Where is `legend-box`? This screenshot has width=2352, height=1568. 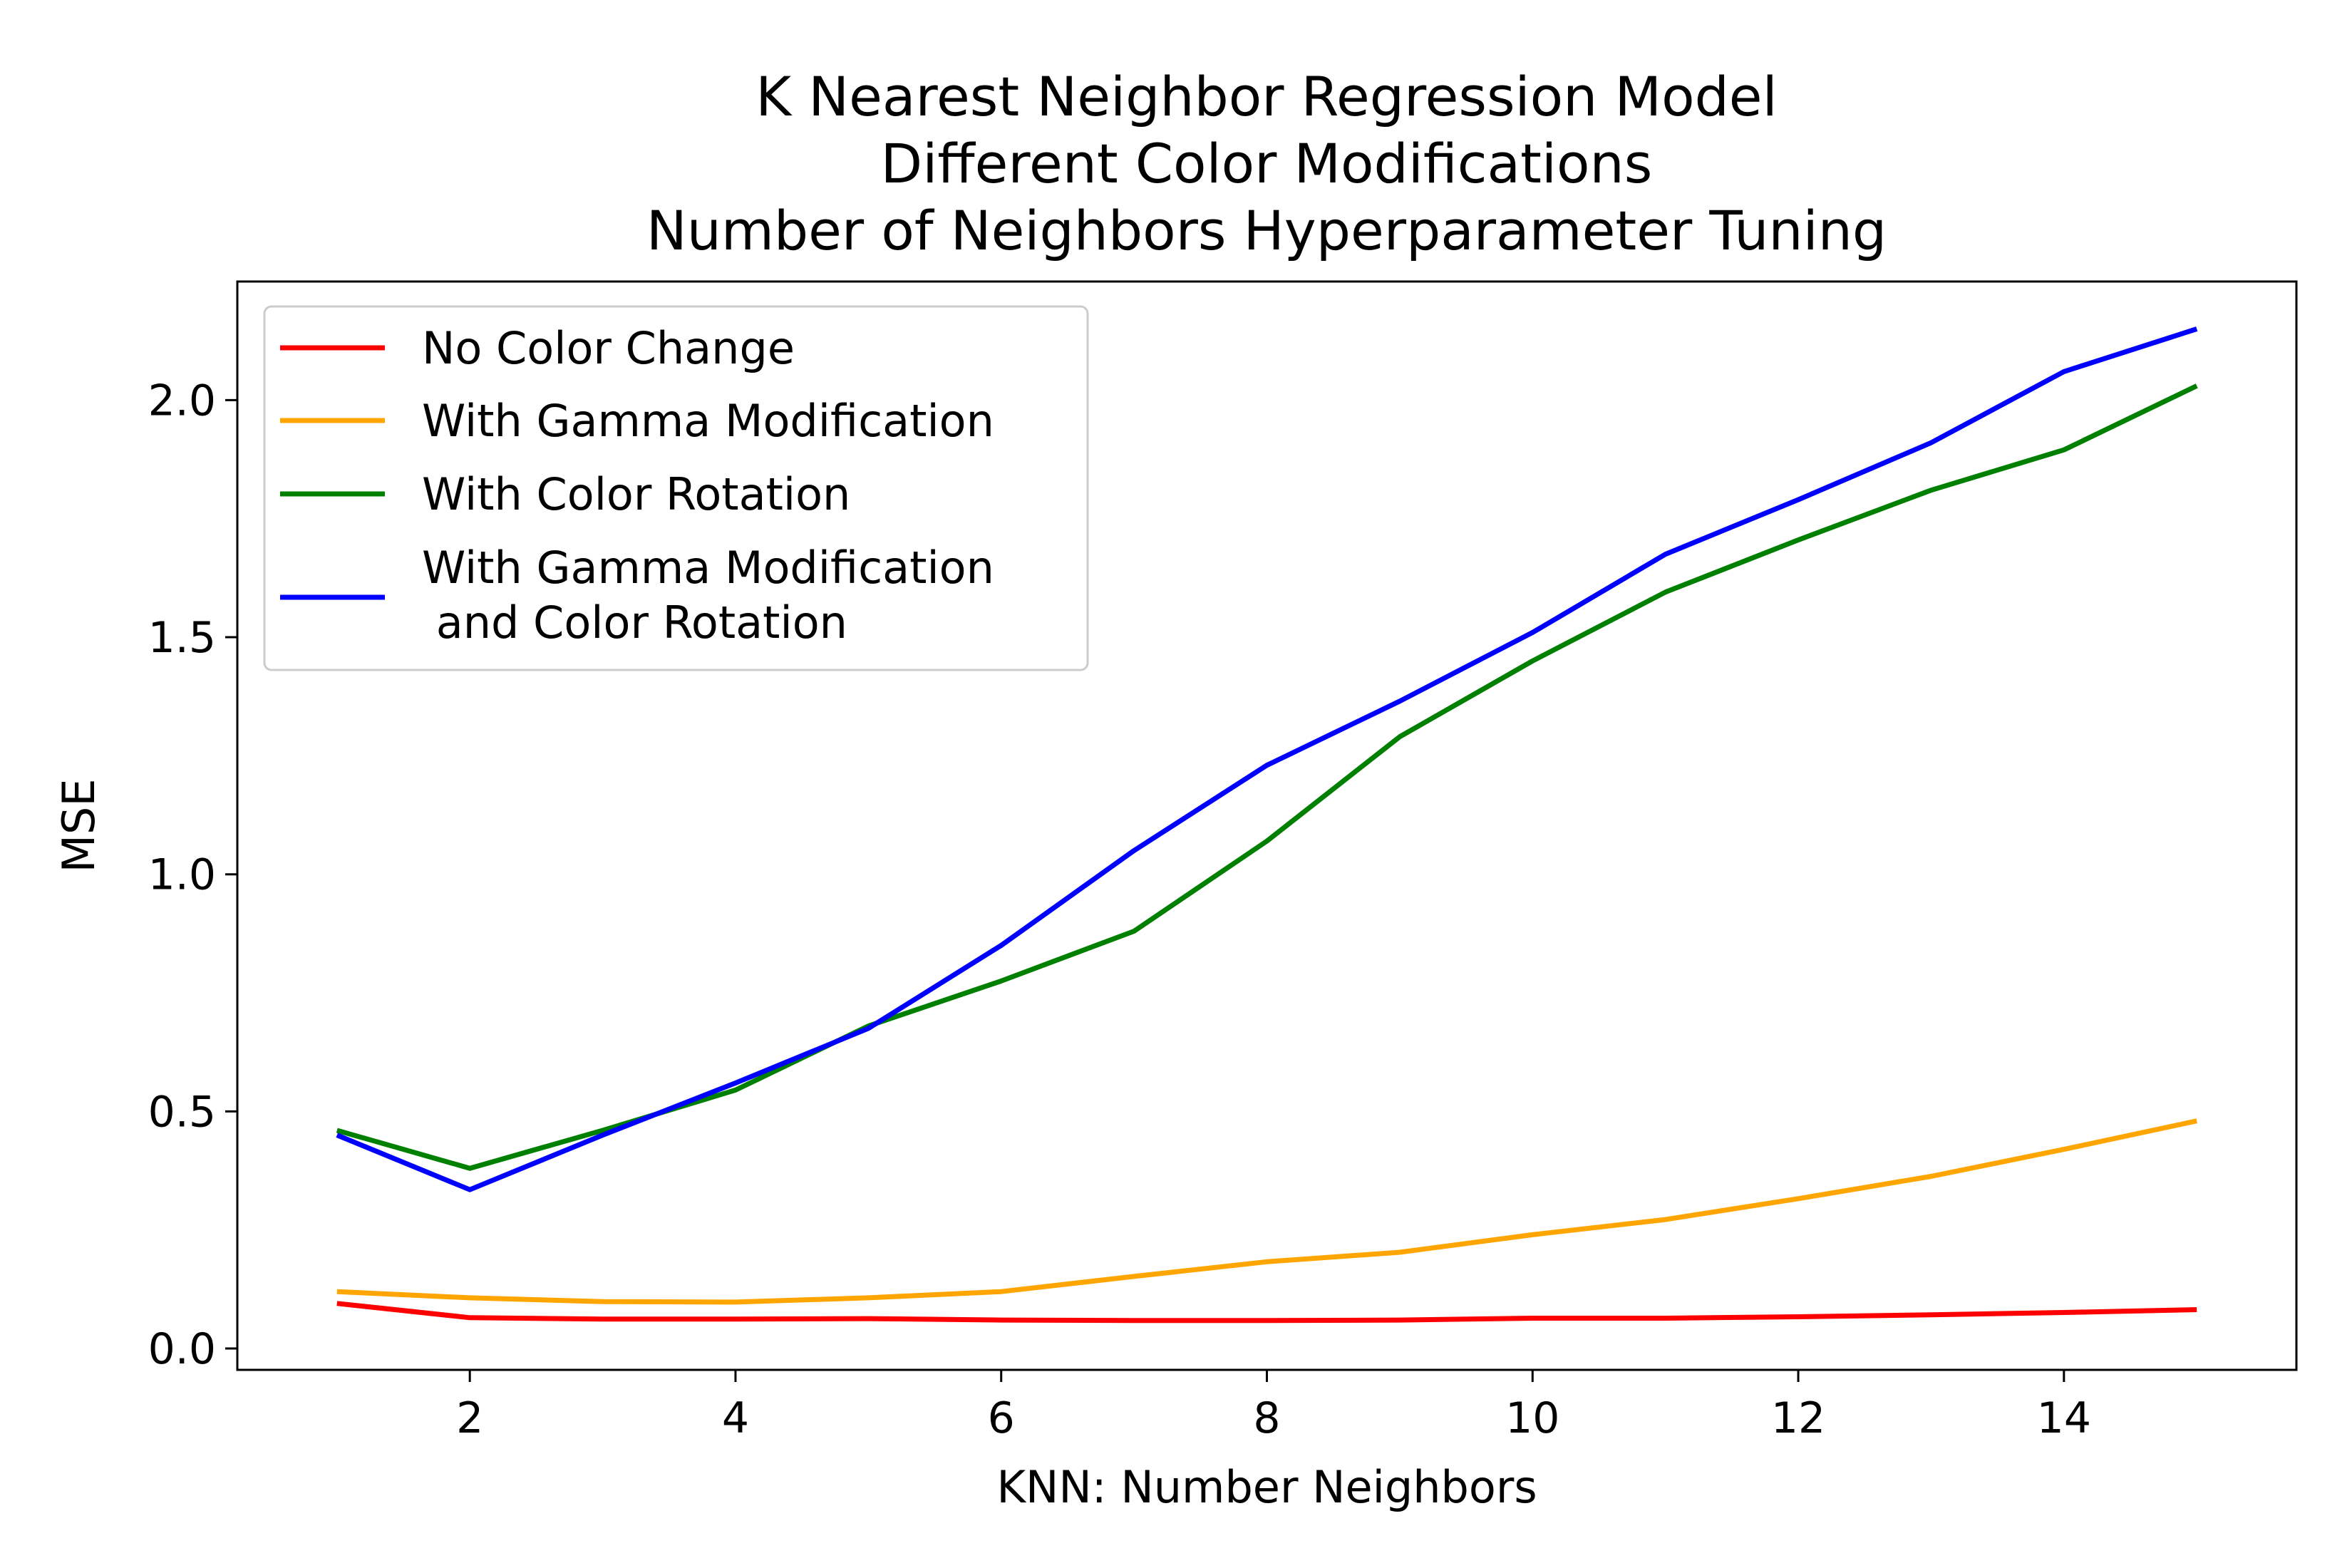
legend-box is located at coordinates (676, 488).